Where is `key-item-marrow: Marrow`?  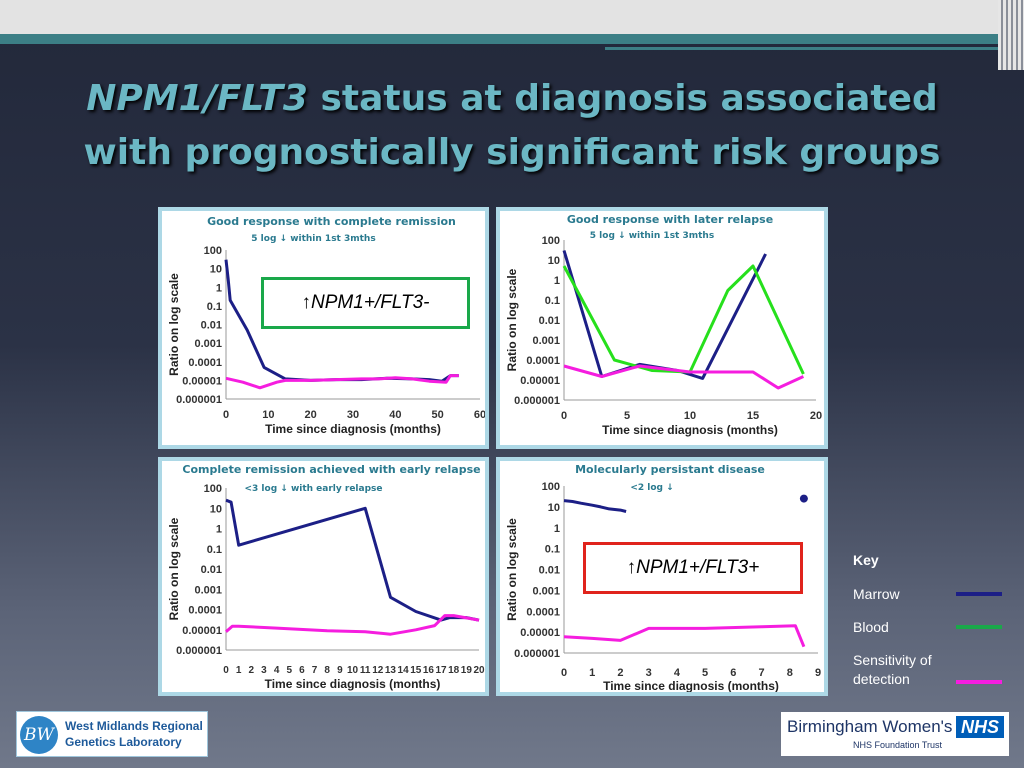 key-item-marrow: Marrow is located at coordinates (933, 594).